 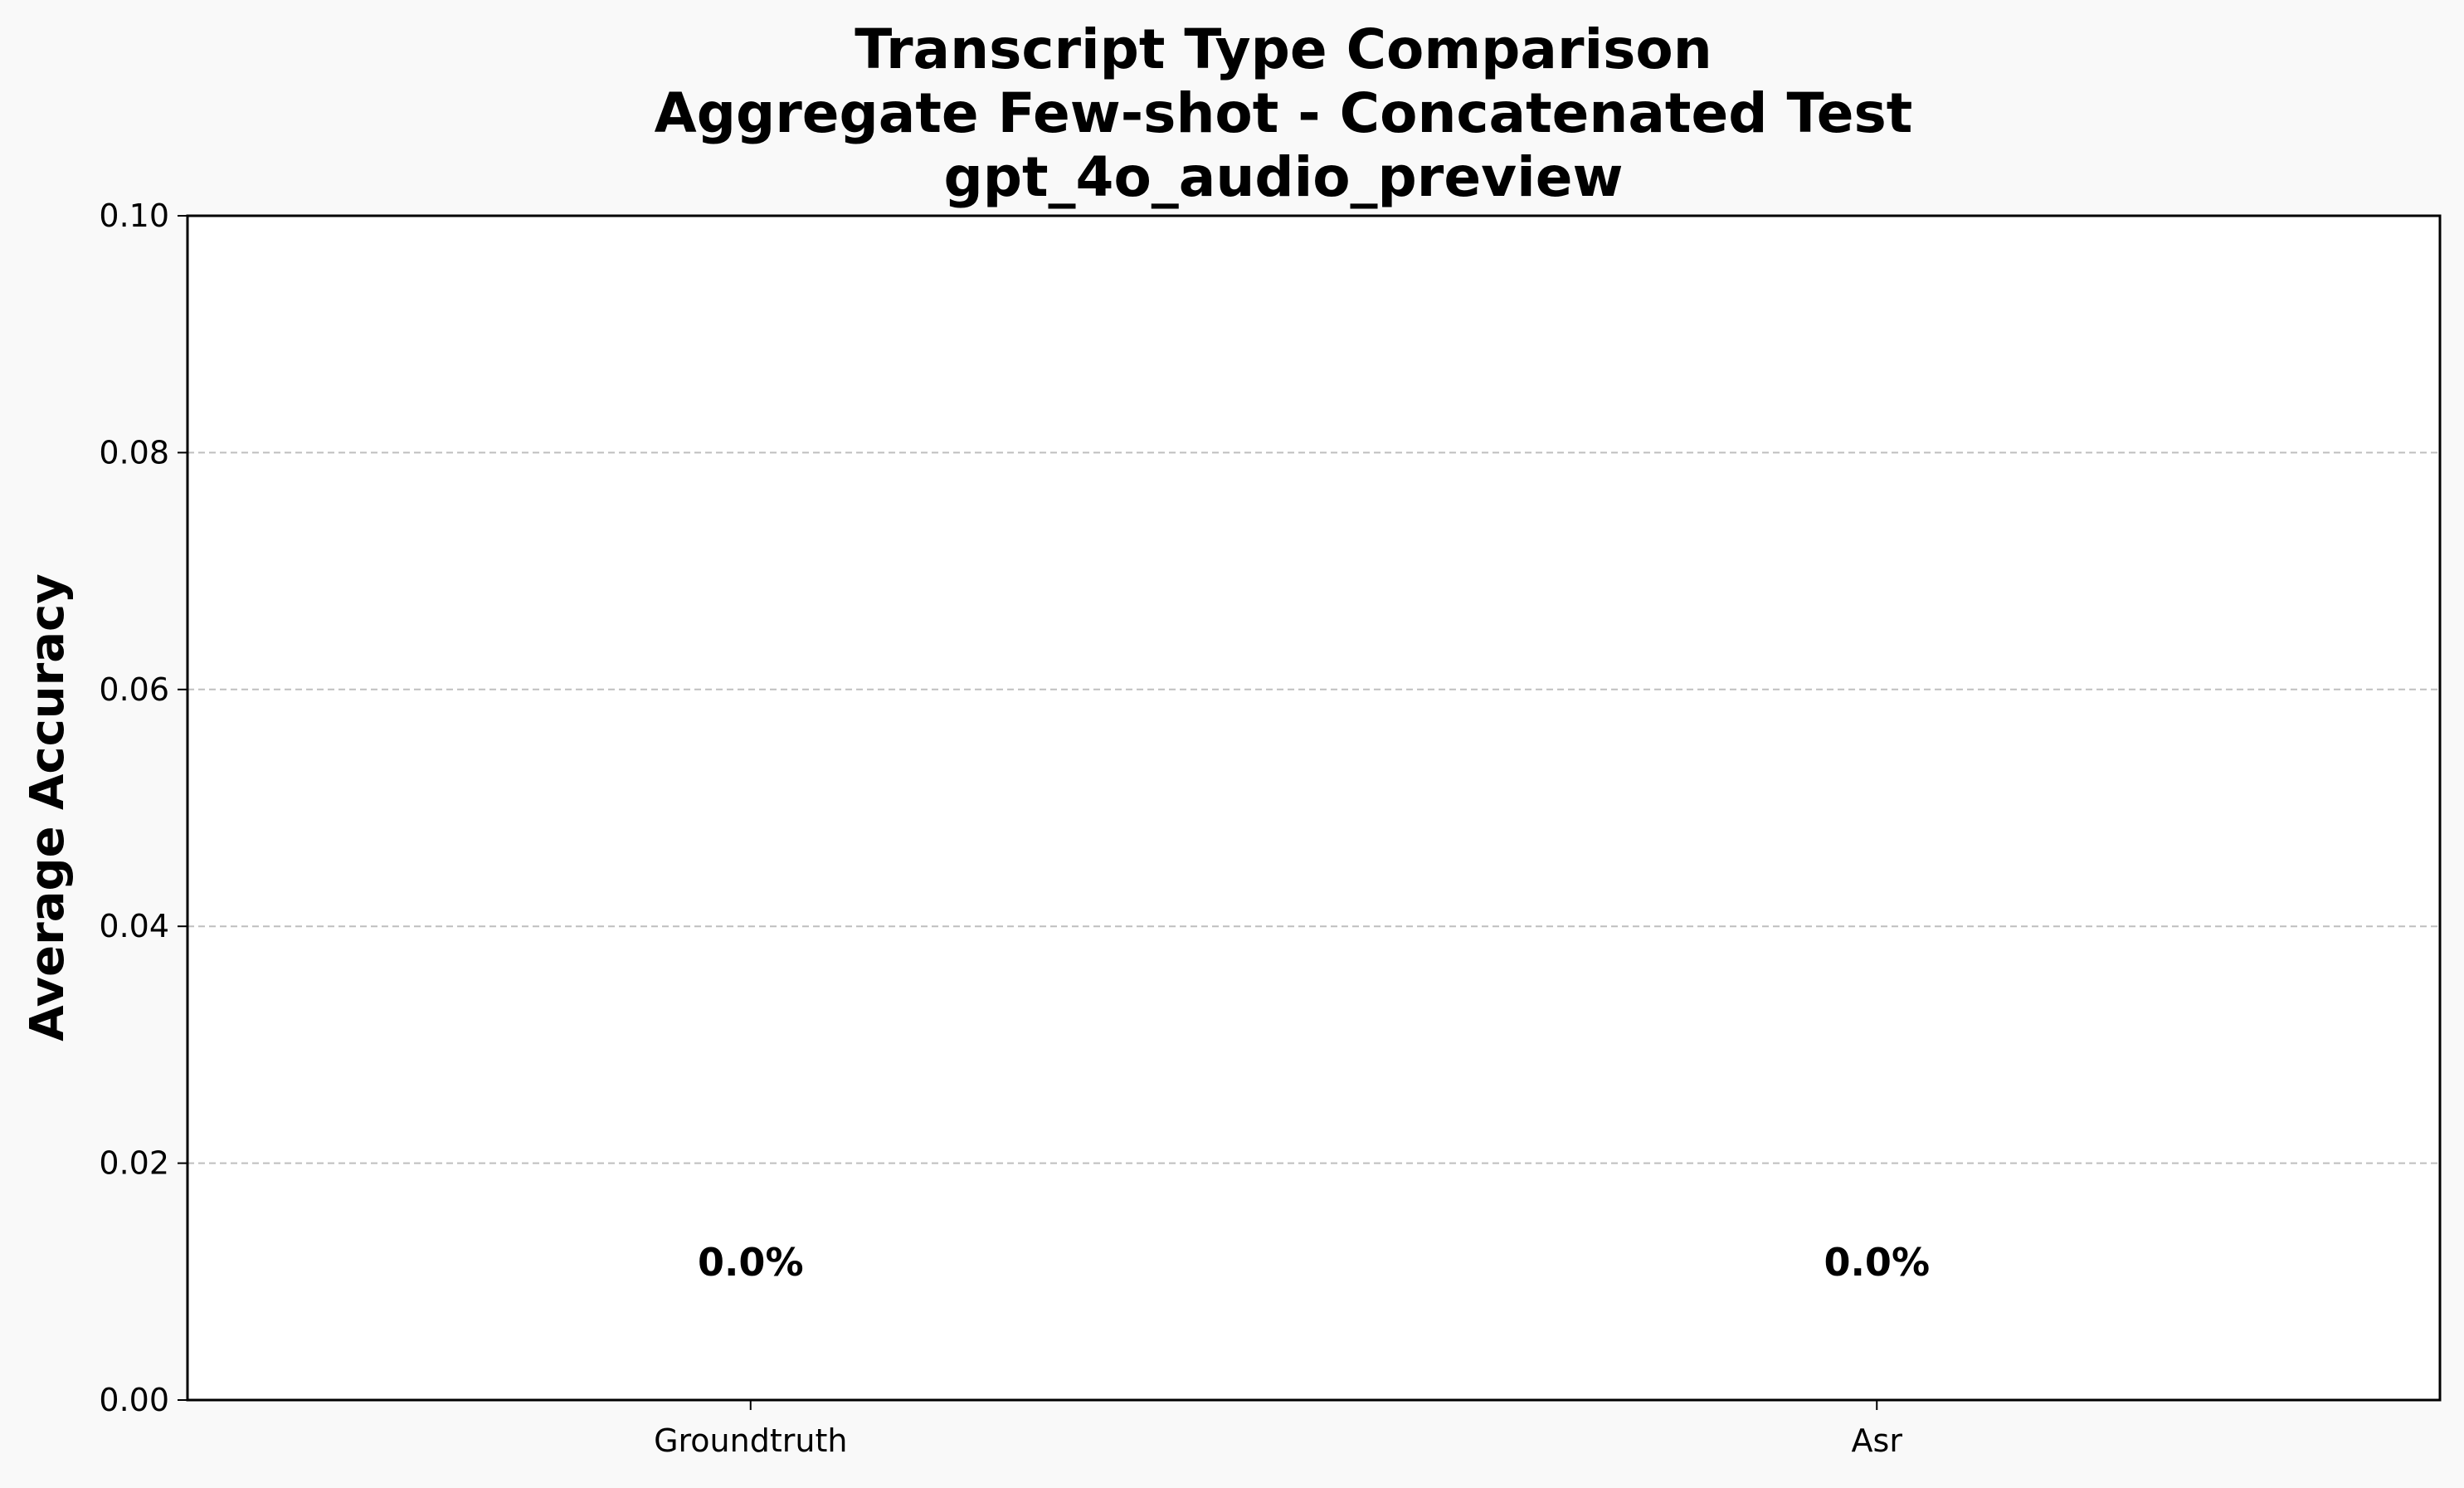 I want to click on y-tick-label: 0.00, so click(x=134, y=1400).